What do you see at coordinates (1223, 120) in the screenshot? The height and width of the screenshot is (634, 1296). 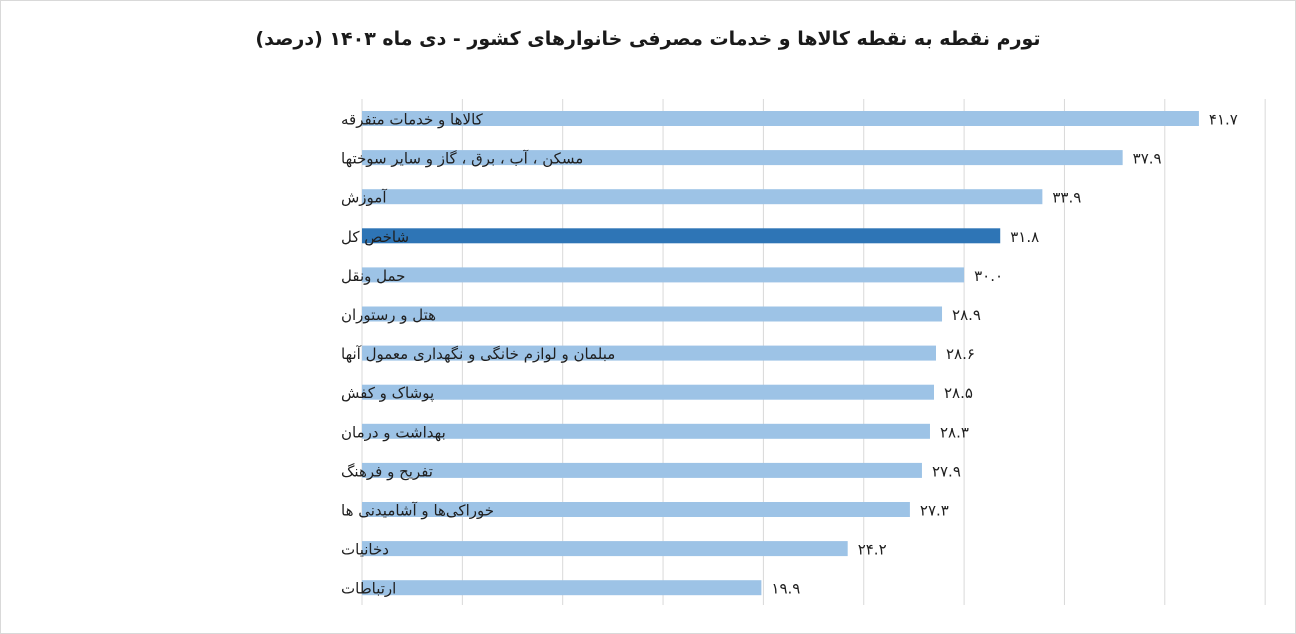 I see `value-label: ۴۱.۷` at bounding box center [1223, 120].